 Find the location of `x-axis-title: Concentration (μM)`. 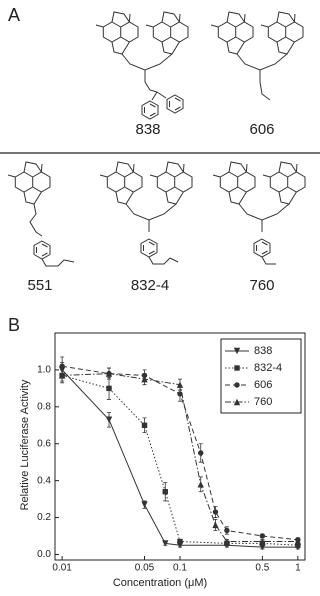

x-axis-title: Concentration (μM) is located at coordinates (160, 583).